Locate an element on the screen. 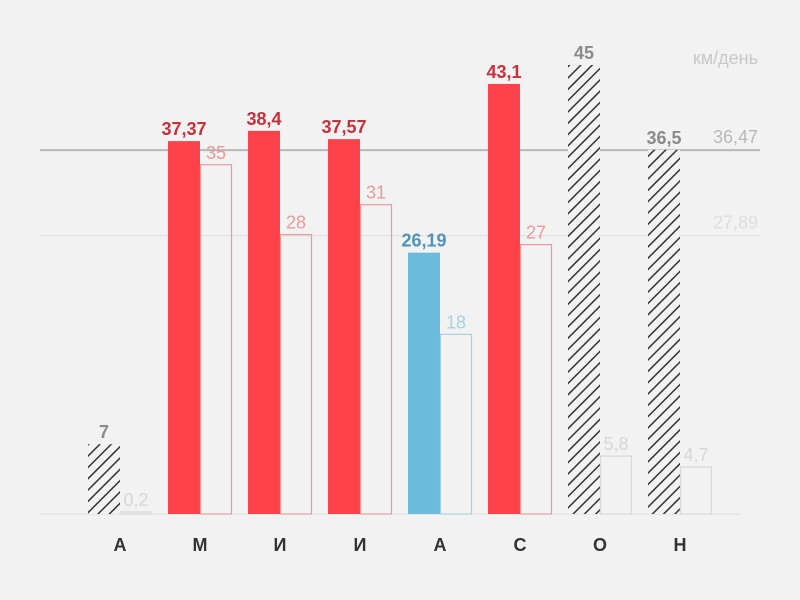  x-tick-label: С is located at coordinates (520, 545).